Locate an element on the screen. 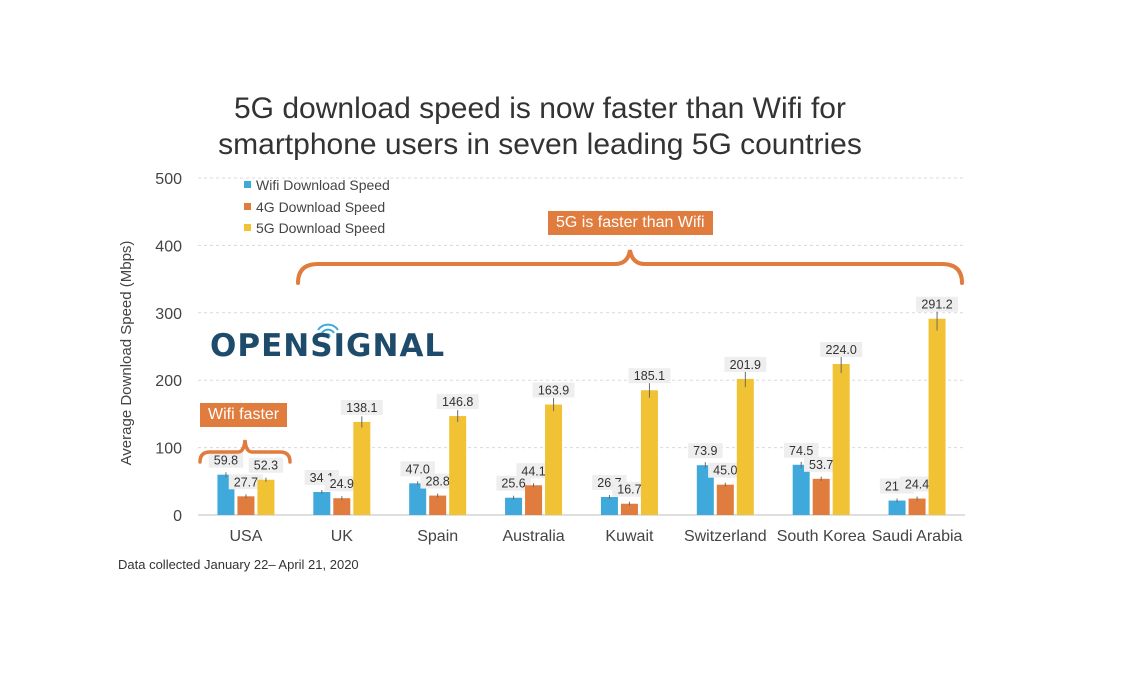  data-label: 44.1 is located at coordinates (533, 471).